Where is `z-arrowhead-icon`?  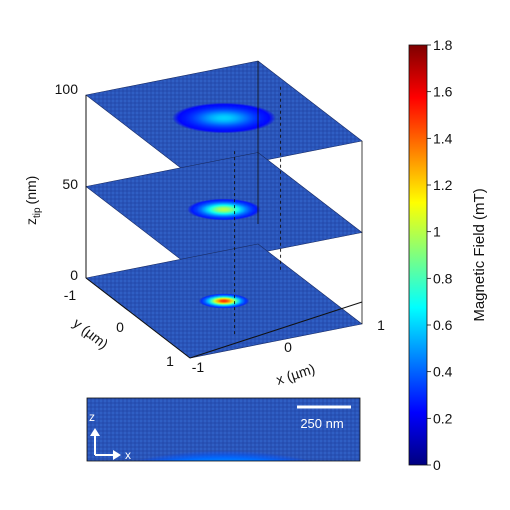 z-arrowhead-icon is located at coordinates (95, 432).